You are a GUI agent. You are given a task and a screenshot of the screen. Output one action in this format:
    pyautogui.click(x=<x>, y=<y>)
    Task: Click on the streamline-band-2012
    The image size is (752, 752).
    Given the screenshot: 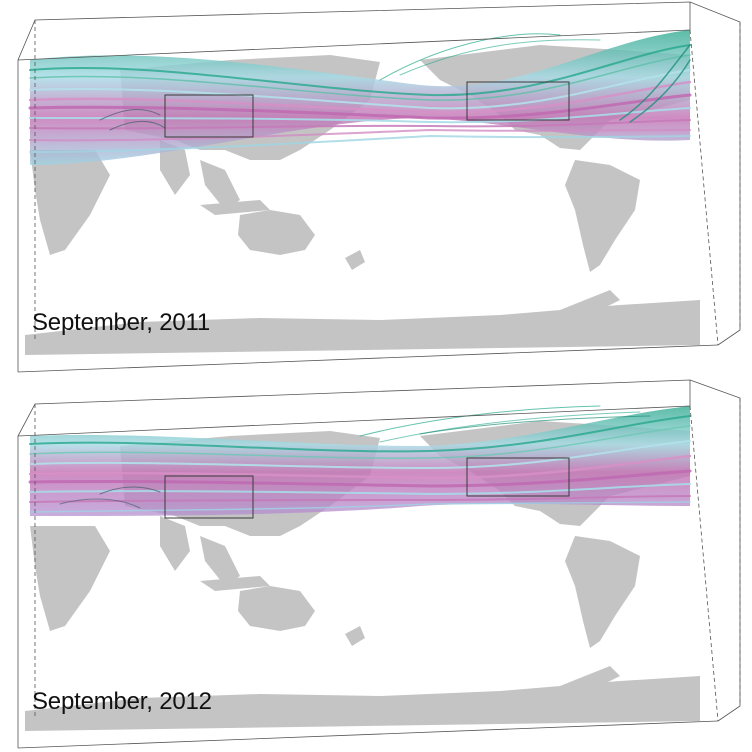 What is the action you would take?
    pyautogui.click(x=360, y=462)
    